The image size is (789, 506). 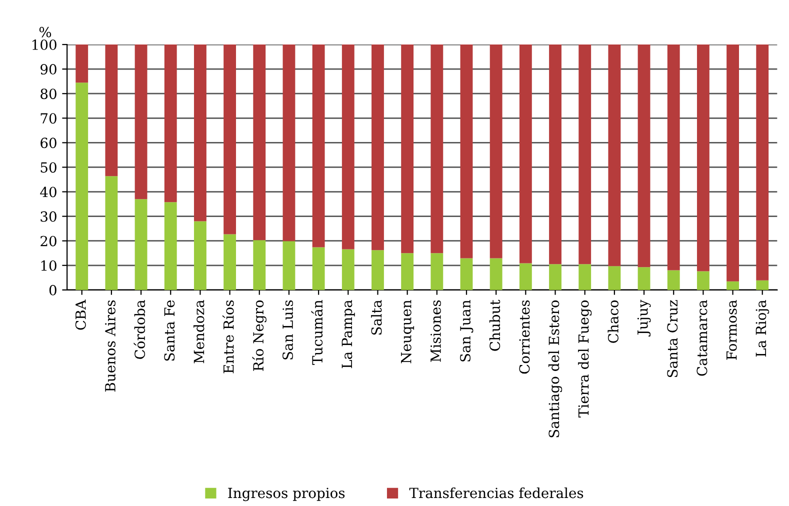 What do you see at coordinates (48, 265) in the screenshot?
I see `y-tick-label: 10` at bounding box center [48, 265].